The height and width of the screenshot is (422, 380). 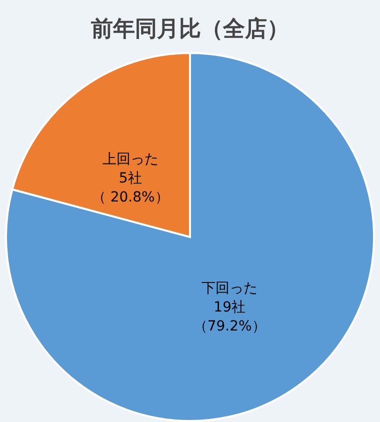 I want to click on slice-label: 下回った, so click(x=230, y=288).